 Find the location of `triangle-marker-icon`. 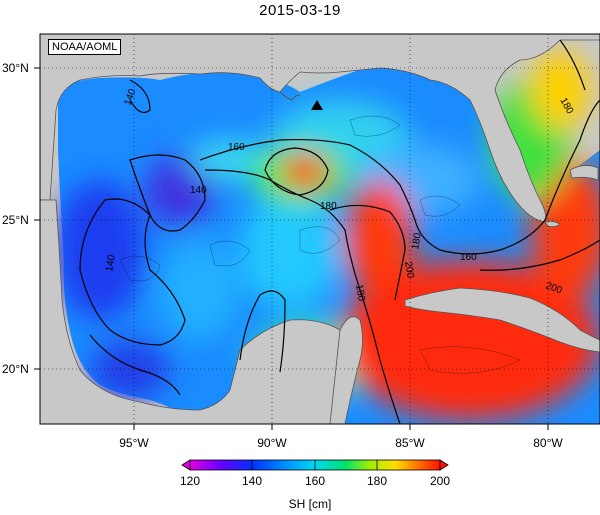

triangle-marker-icon is located at coordinates (317, 105).